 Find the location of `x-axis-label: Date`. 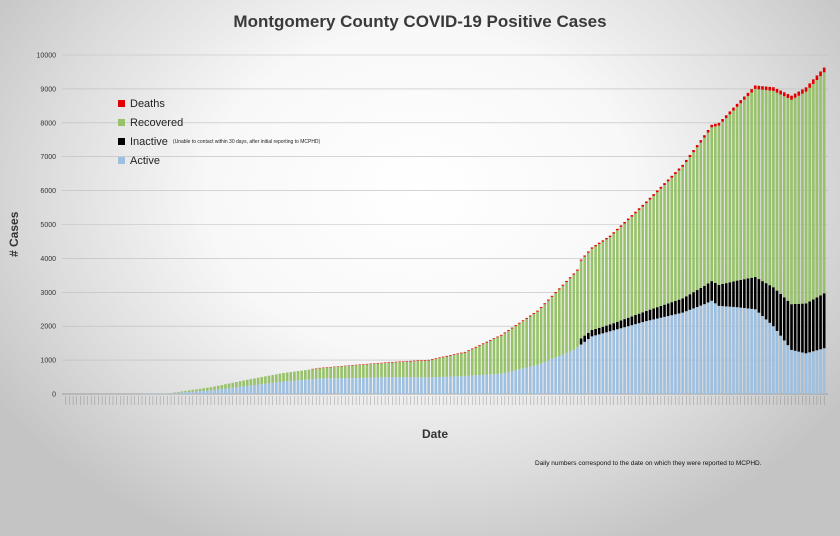

x-axis-label: Date is located at coordinates (434, 434).